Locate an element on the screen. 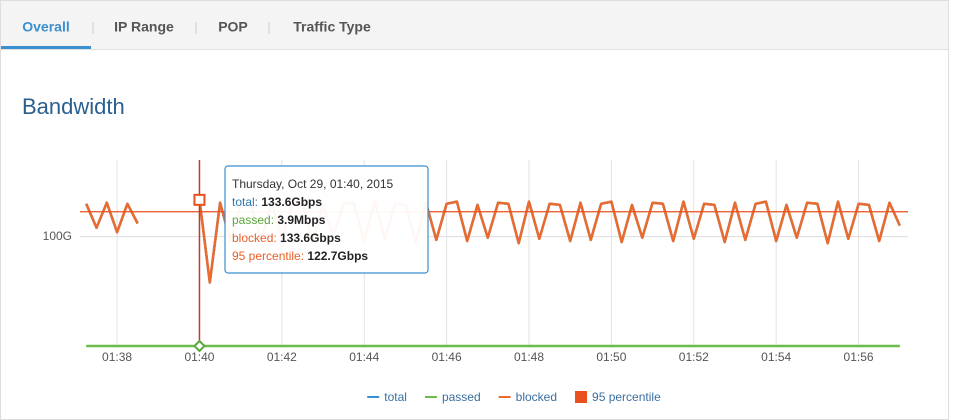  tooltip-row: total: 133.6Gbps is located at coordinates (277, 202).